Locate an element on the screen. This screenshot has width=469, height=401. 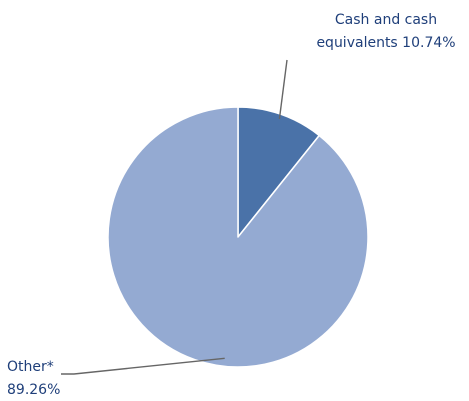
pie-slice-cash is located at coordinates (278, 172).